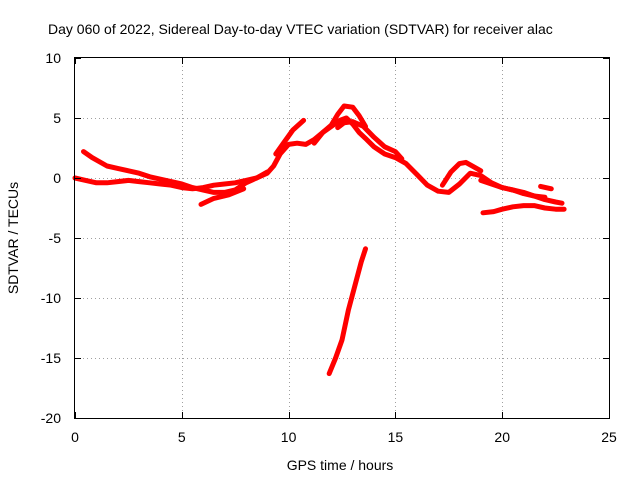  I want to click on y-axis-label: SDTVAR / TECUs, so click(13, 238).